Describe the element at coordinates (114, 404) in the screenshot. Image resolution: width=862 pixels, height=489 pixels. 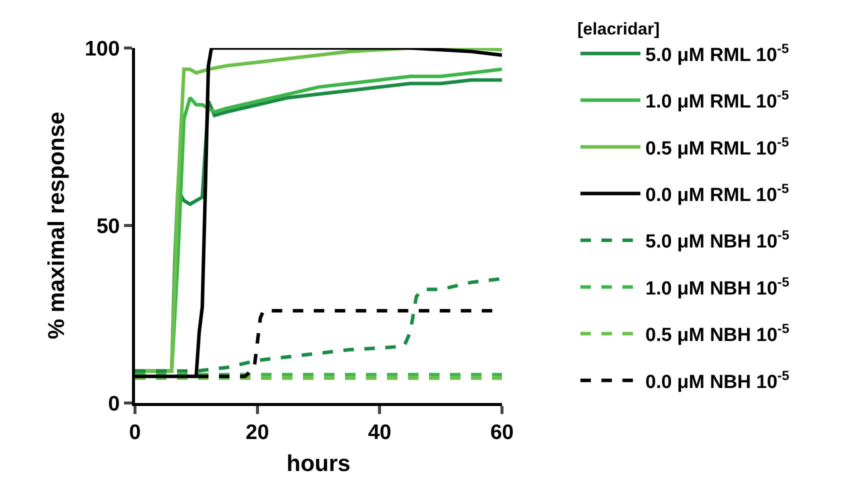
I see `y-tick-label: 0` at that location.